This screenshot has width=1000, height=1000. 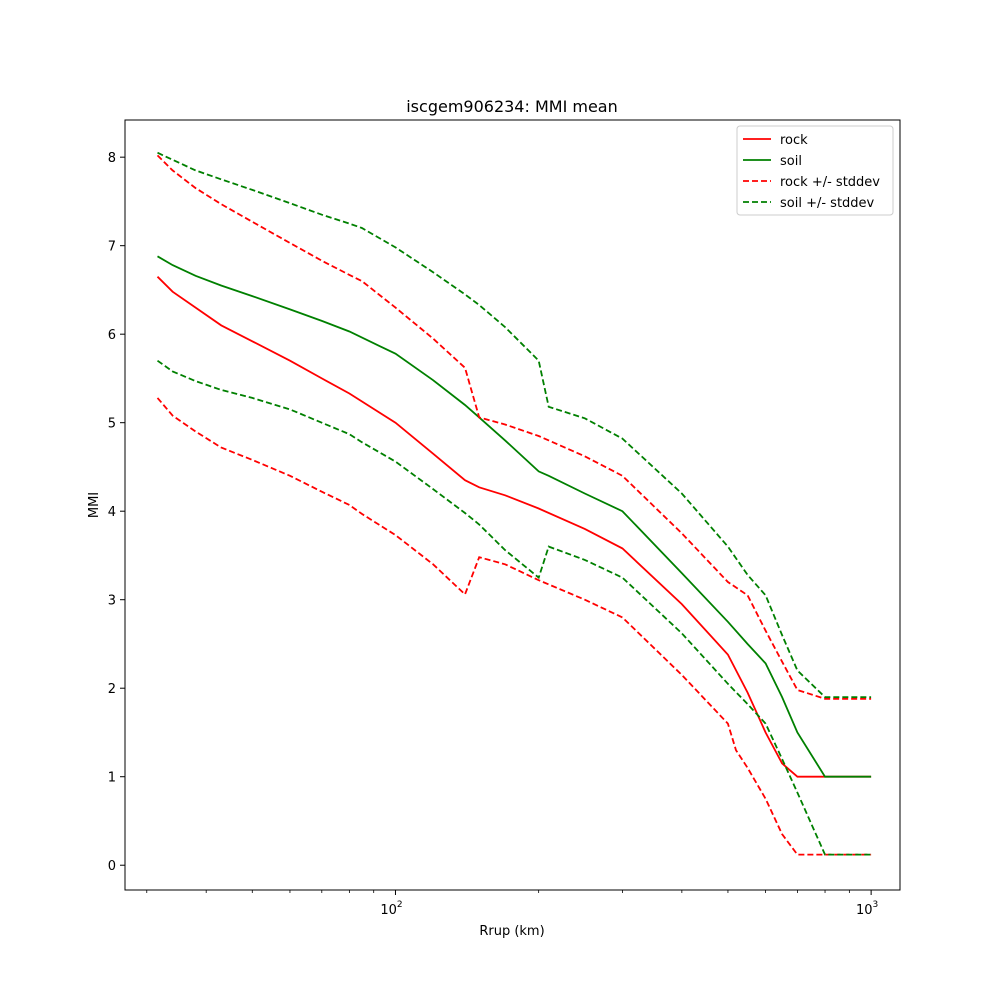 I want to click on y-tick-label: 5, so click(x=112, y=424).